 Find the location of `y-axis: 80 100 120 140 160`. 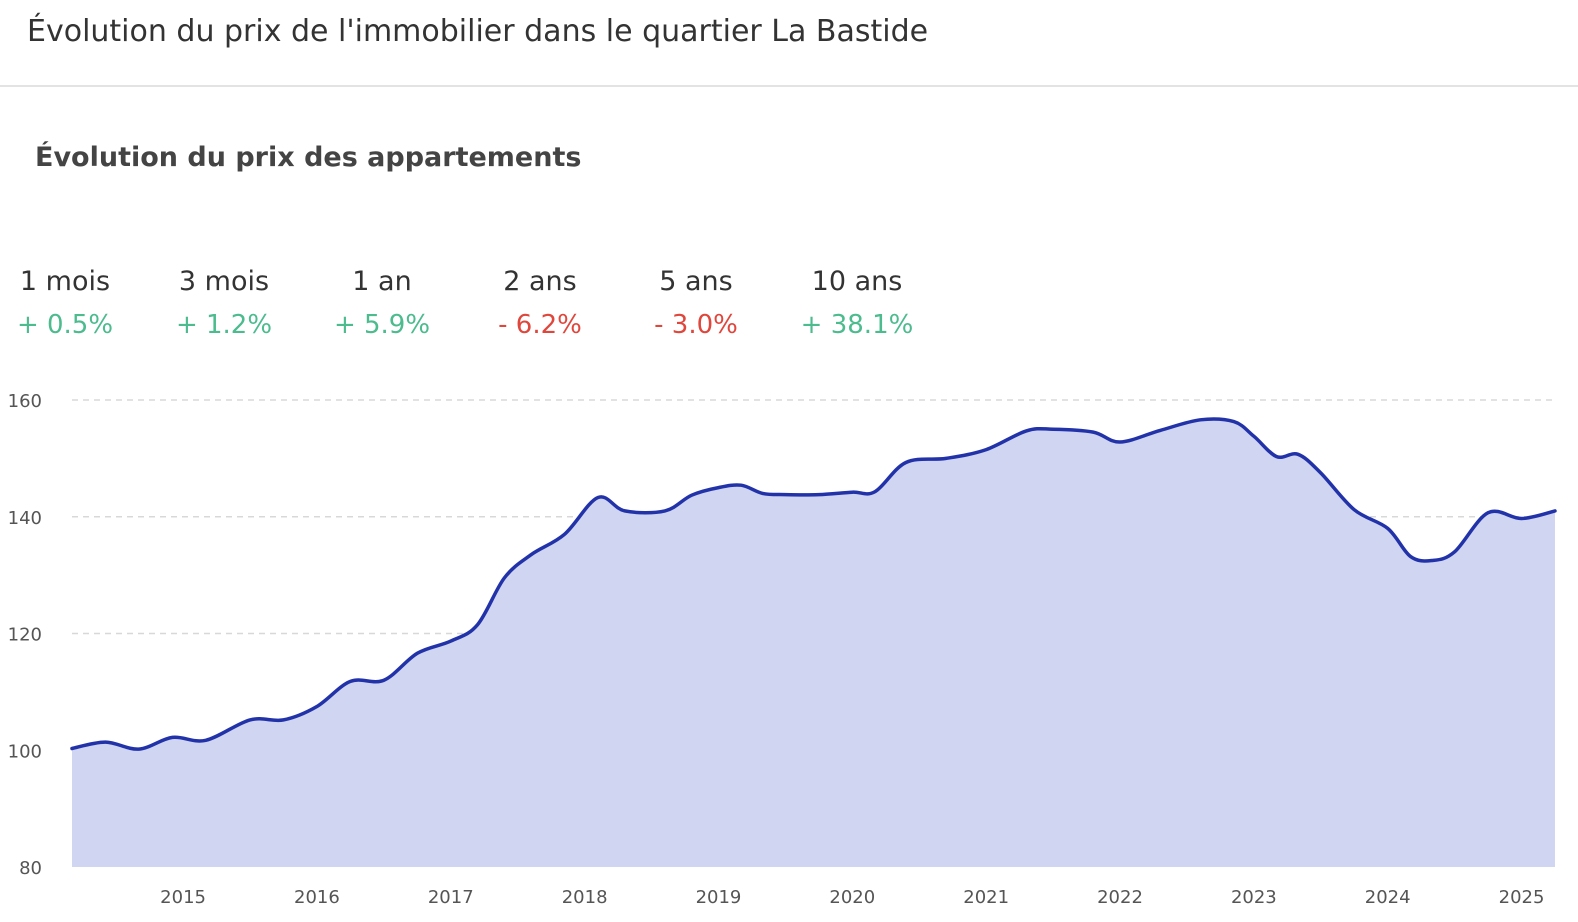

y-axis: 80 100 120 140 160 is located at coordinates (25, 635).